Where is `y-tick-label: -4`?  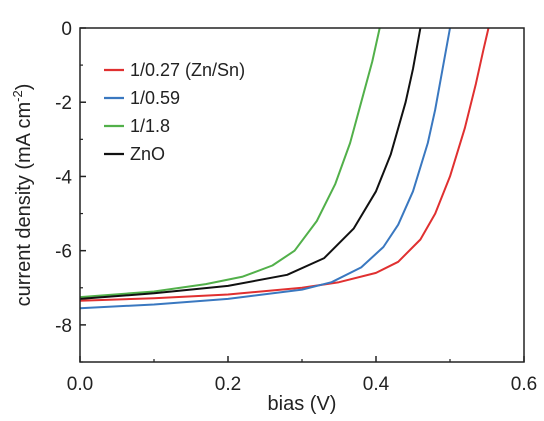 y-tick-label: -4 is located at coordinates (63, 177).